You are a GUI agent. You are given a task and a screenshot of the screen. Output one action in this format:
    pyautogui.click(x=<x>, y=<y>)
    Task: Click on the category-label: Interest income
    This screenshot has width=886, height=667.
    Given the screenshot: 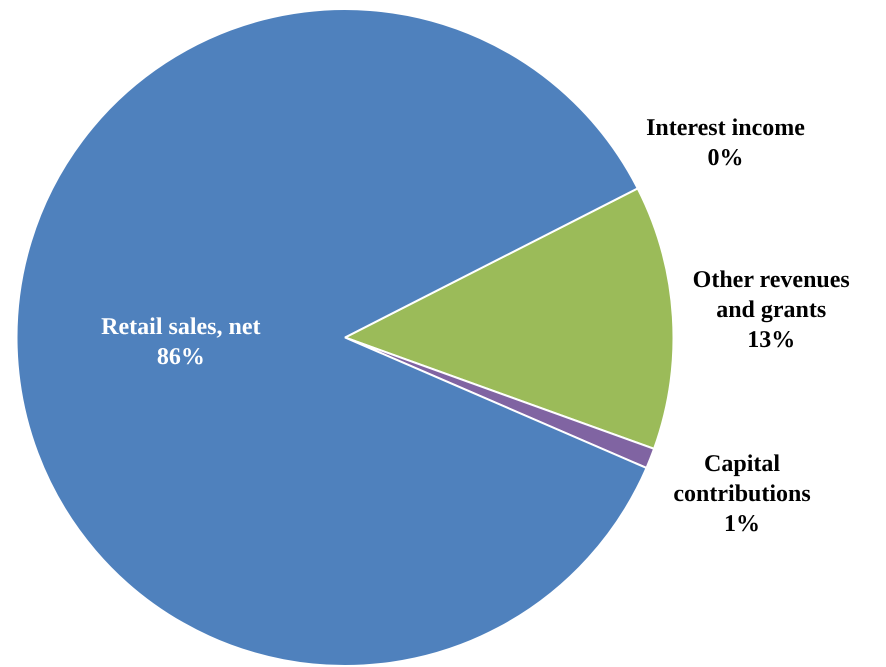 What is the action you would take?
    pyautogui.click(x=725, y=127)
    